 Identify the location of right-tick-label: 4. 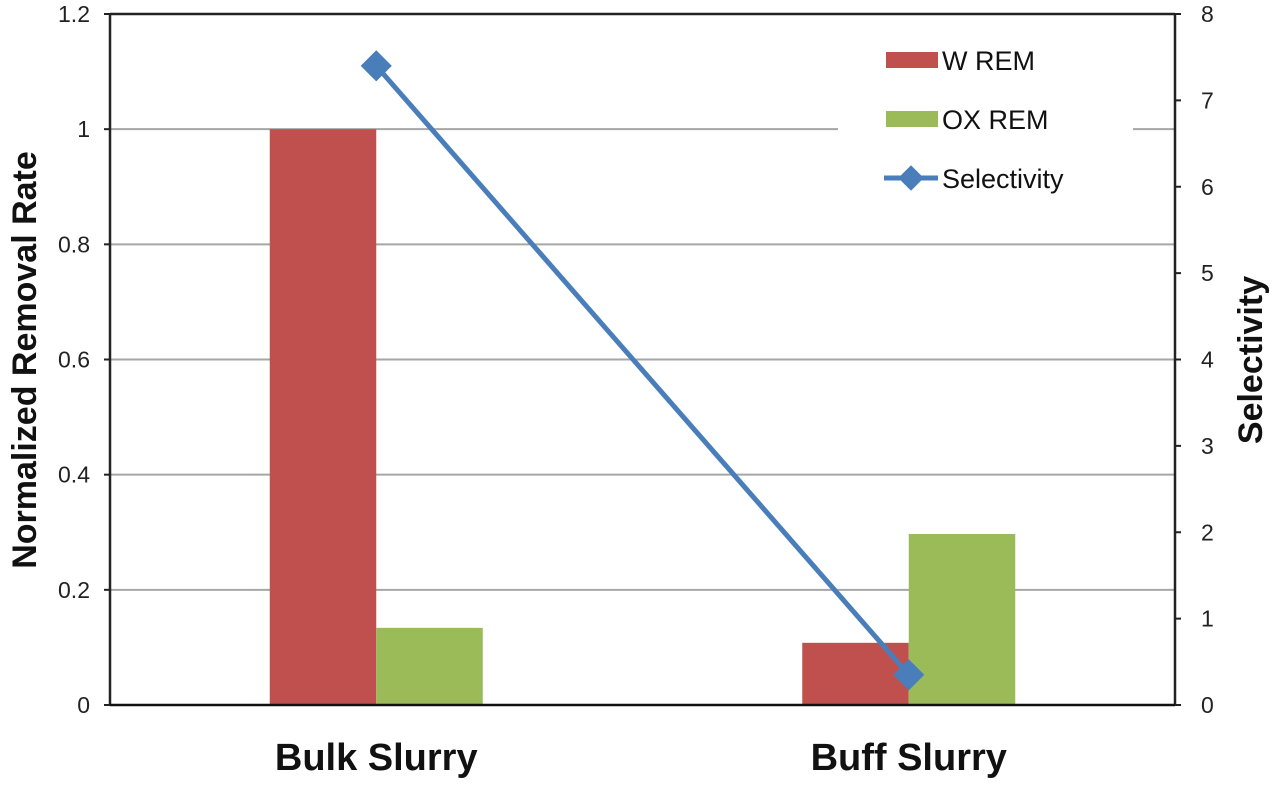
(1207, 360).